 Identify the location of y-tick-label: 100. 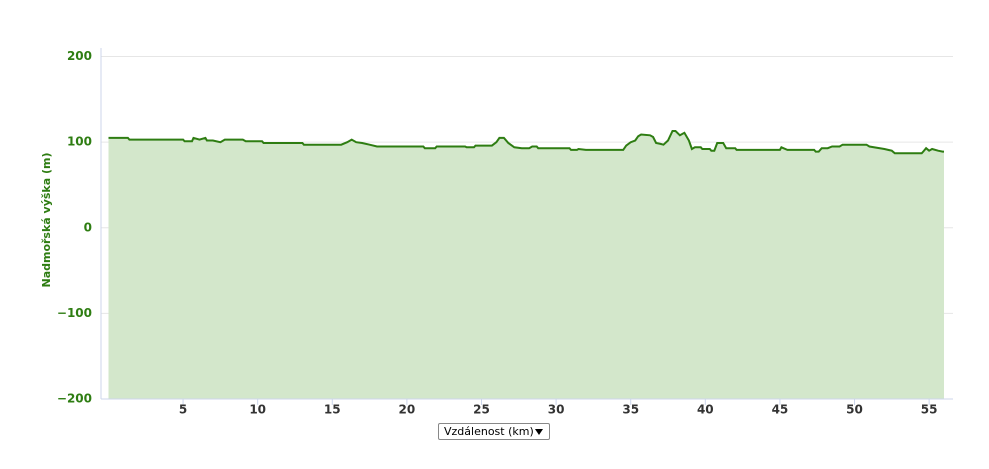
(79, 142).